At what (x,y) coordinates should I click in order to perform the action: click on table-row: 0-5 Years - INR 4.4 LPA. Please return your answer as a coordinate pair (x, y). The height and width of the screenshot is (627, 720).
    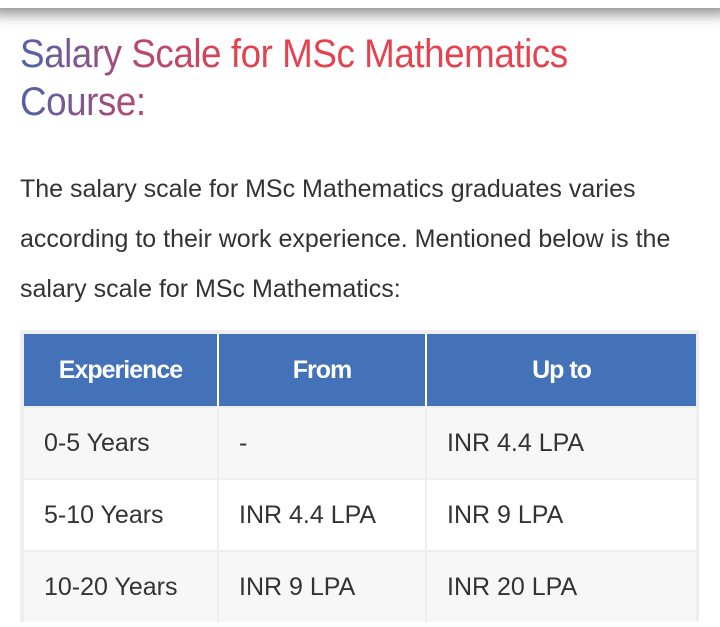
    Looking at the image, I should click on (360, 442).